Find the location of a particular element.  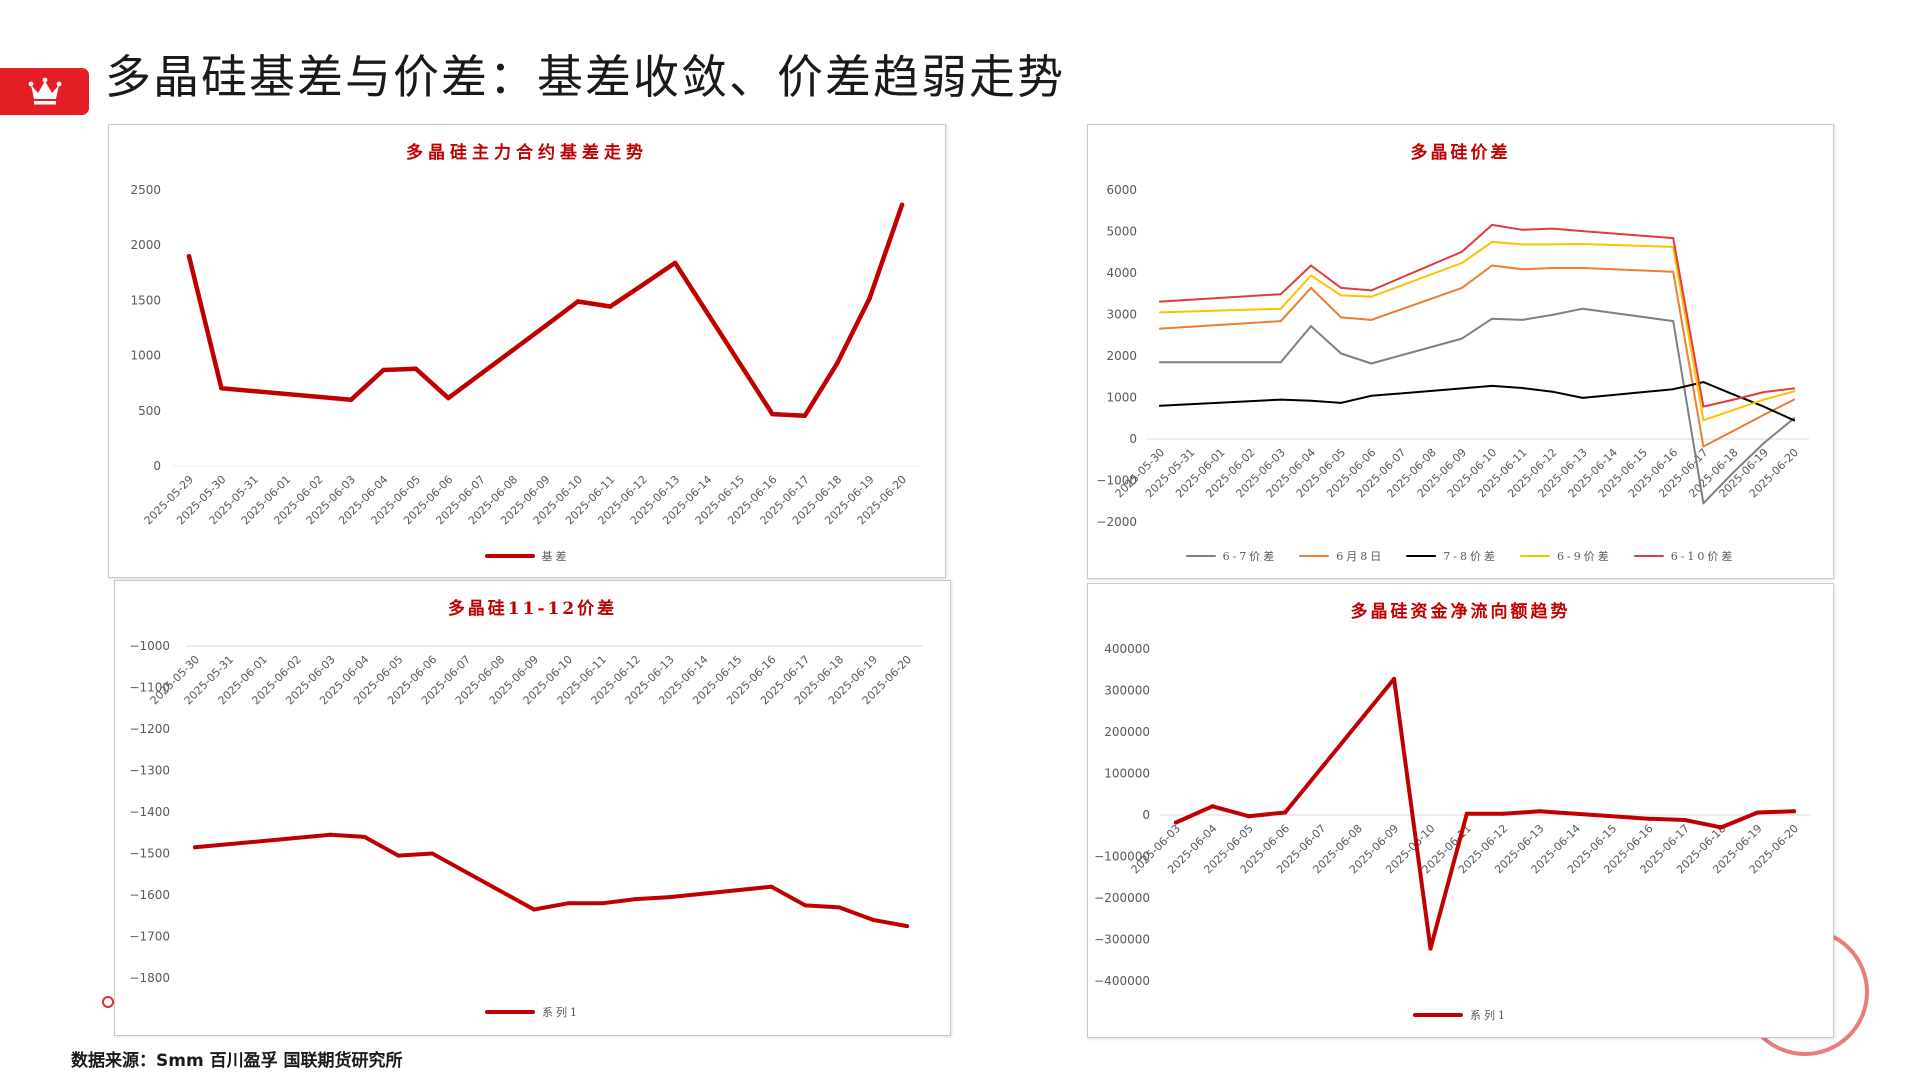

crown-icon is located at coordinates (44, 90).